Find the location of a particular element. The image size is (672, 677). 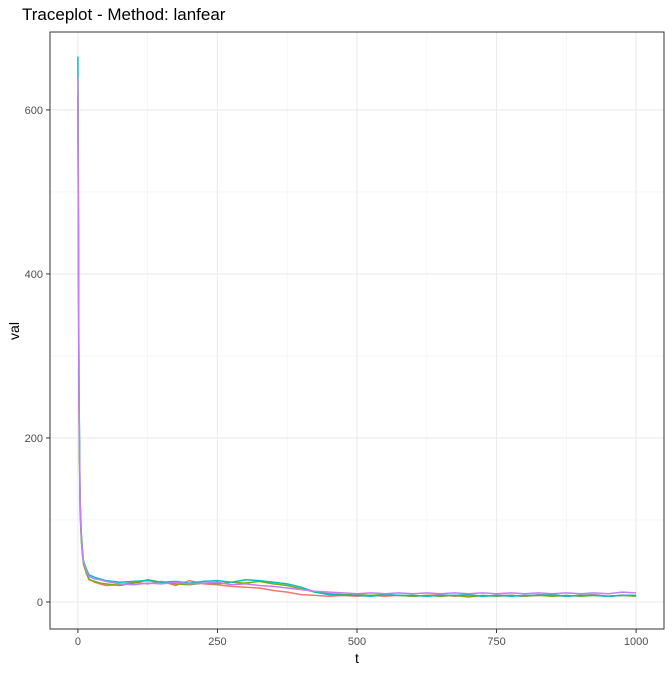

y-tick-label: 0 is located at coordinates (40, 603).